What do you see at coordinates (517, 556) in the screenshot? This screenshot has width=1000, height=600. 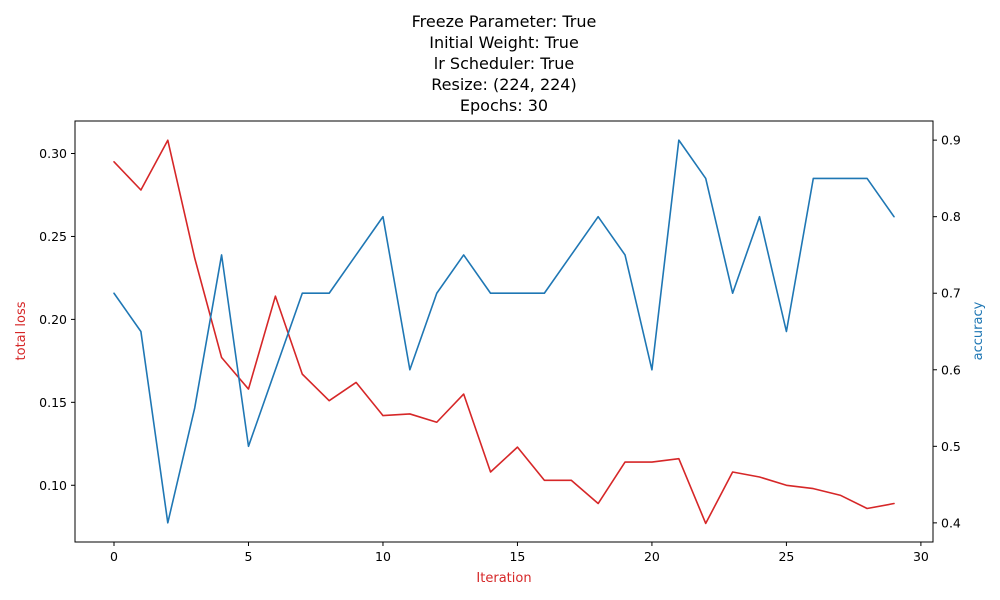 I see `x-tick-label: 15` at bounding box center [517, 556].